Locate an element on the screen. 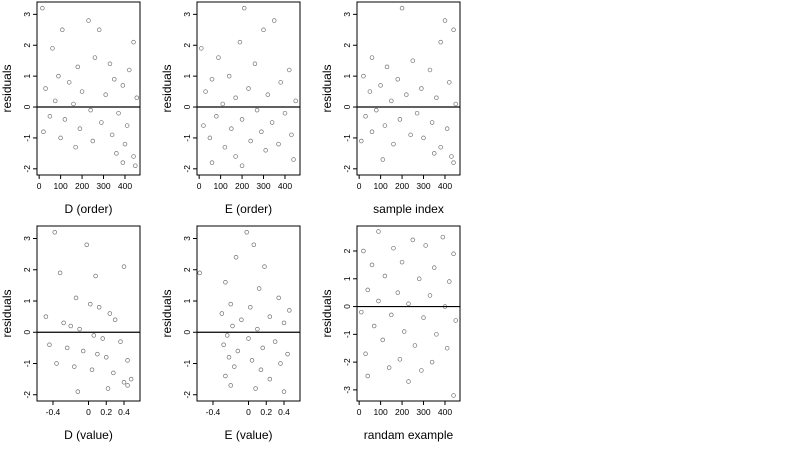 This screenshot has width=800, height=450. x-tick-label: 300 is located at coordinates (423, 186).